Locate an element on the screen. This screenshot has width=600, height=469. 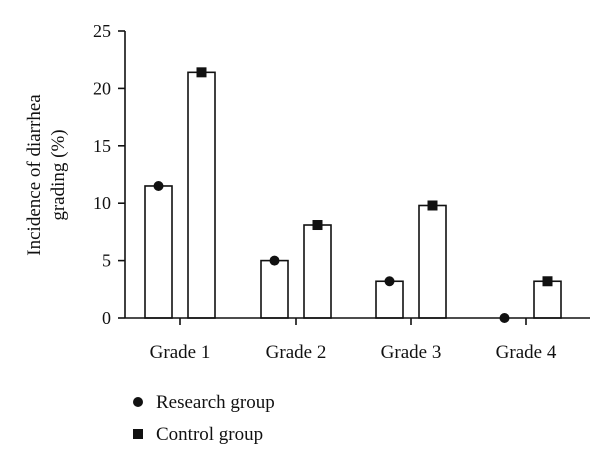
legend-label-research-group: Research group is located at coordinates (215, 402).